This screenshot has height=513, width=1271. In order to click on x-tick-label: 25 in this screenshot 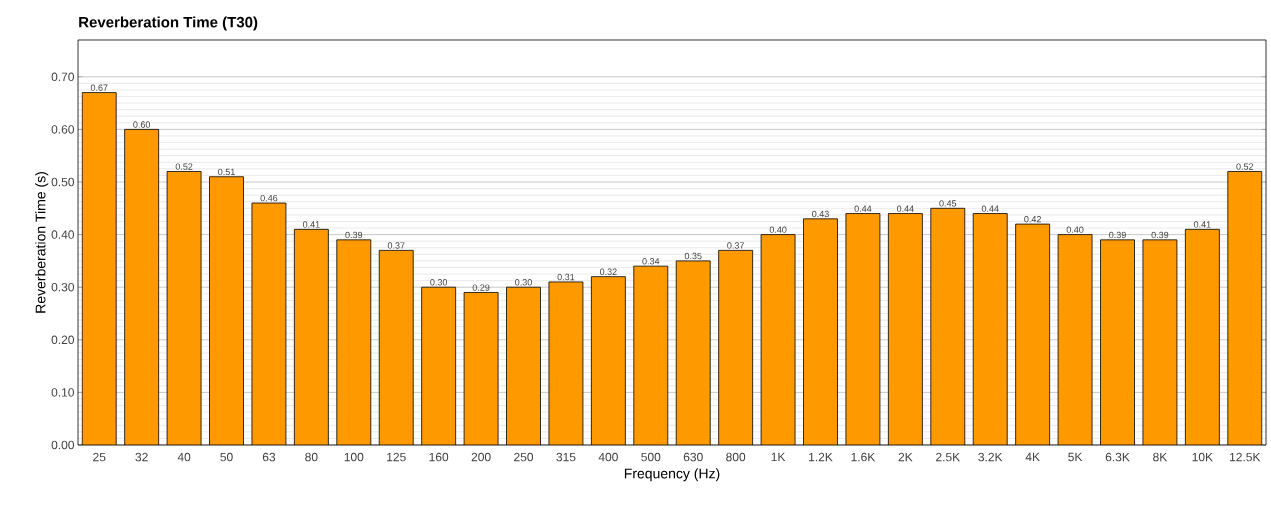, I will do `click(99, 457)`.